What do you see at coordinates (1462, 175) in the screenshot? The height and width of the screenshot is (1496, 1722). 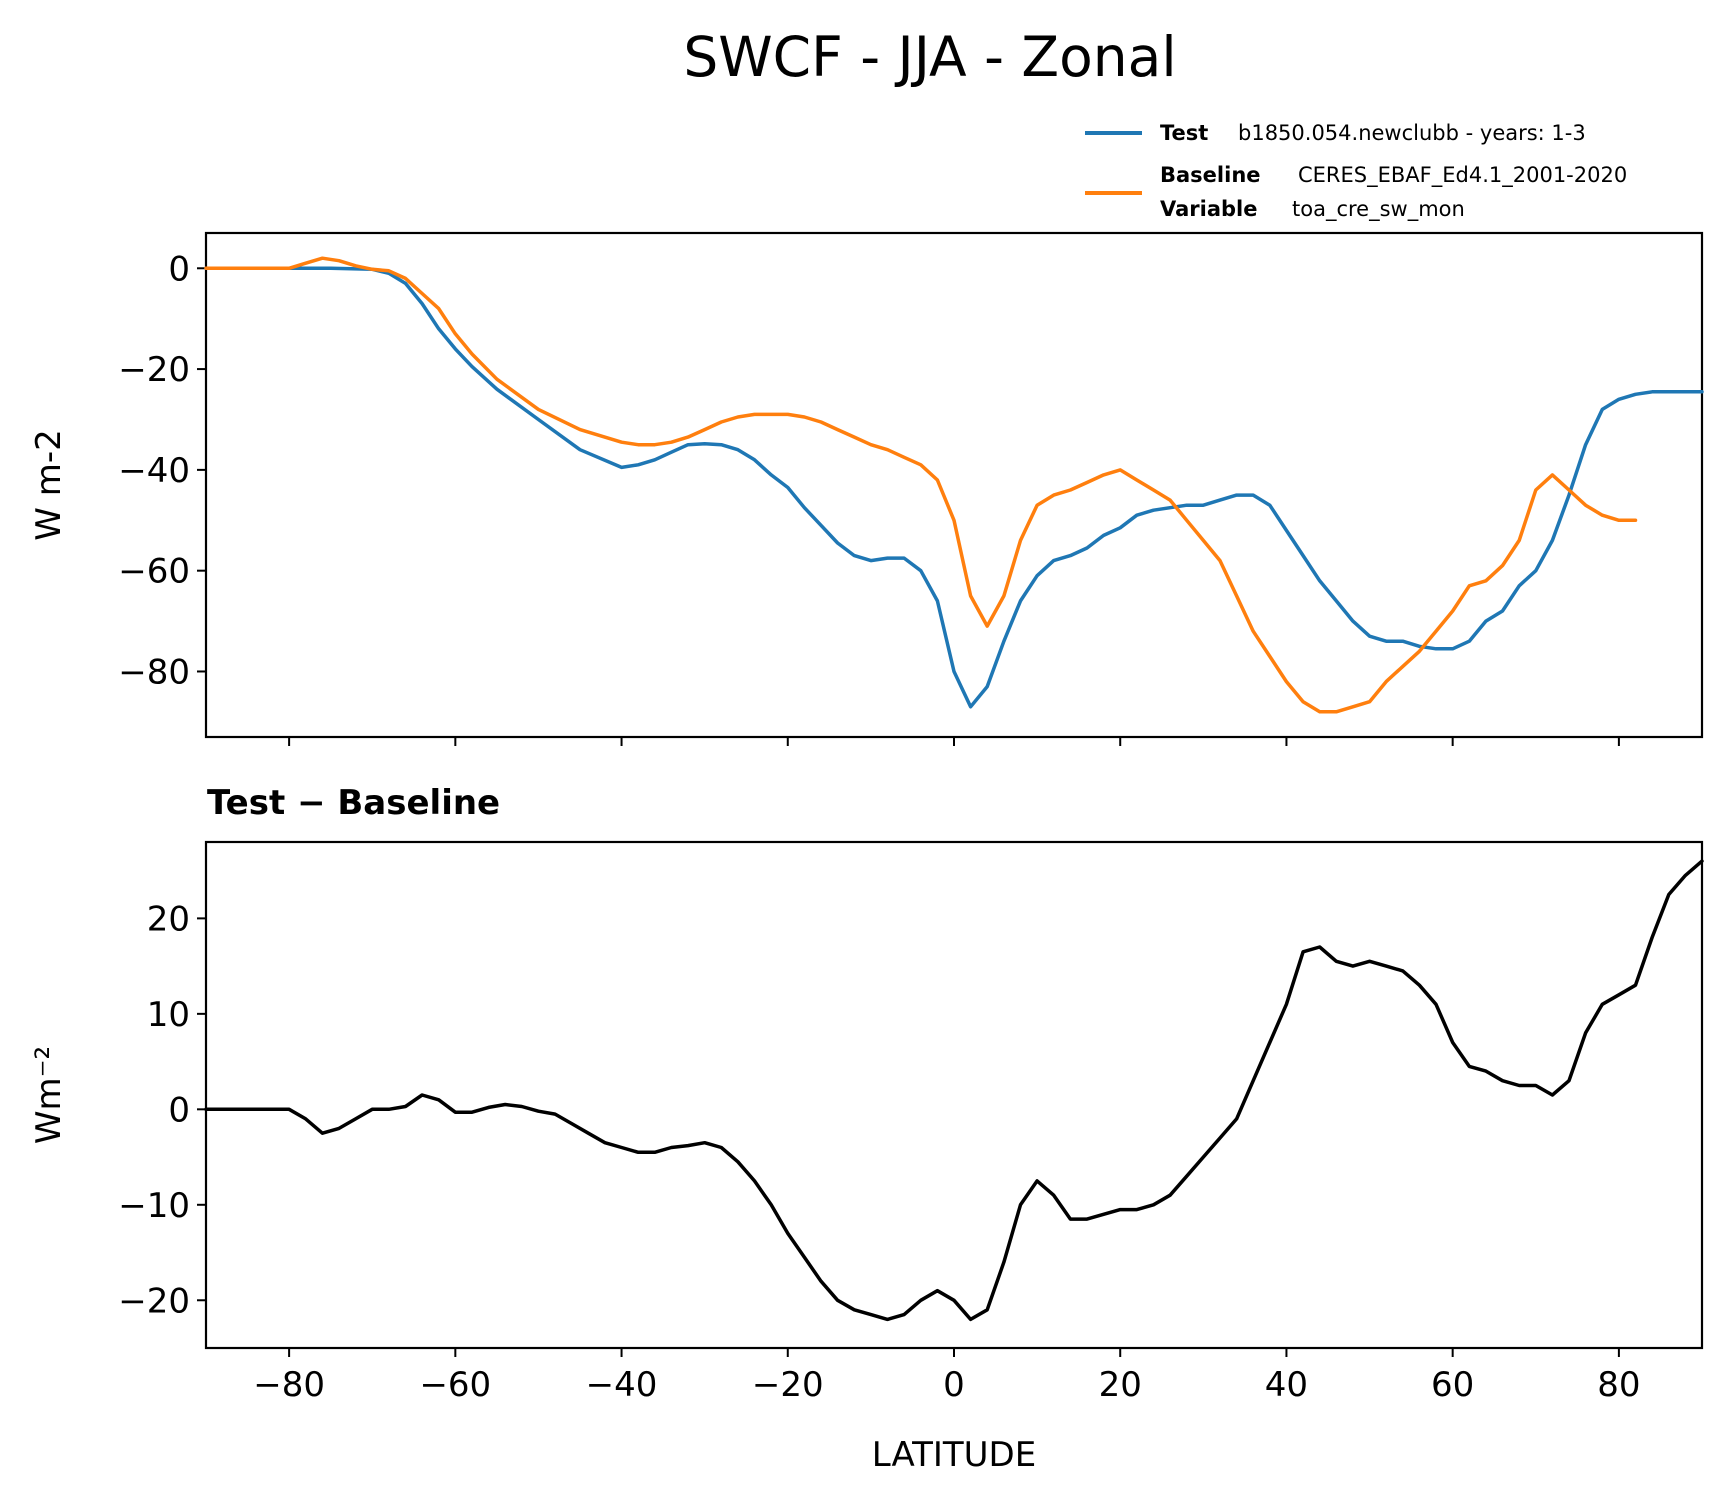 I see `legend-baseline-value: CERES_EBAF_Ed4.1_2001-2020` at bounding box center [1462, 175].